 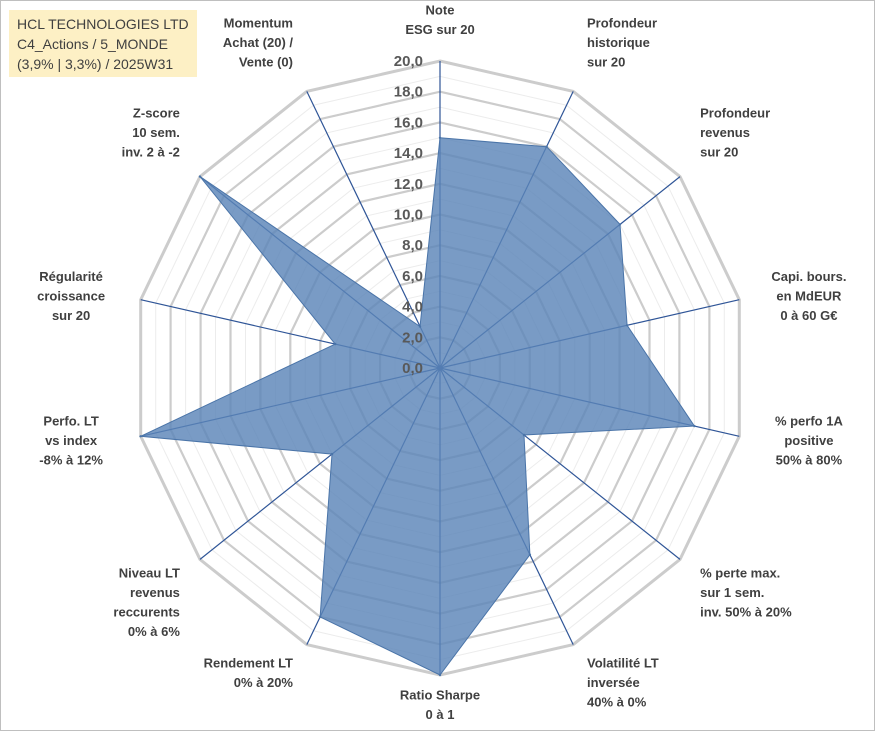 I want to click on axis-label: Régularité croissance sur 20, so click(x=71, y=296).